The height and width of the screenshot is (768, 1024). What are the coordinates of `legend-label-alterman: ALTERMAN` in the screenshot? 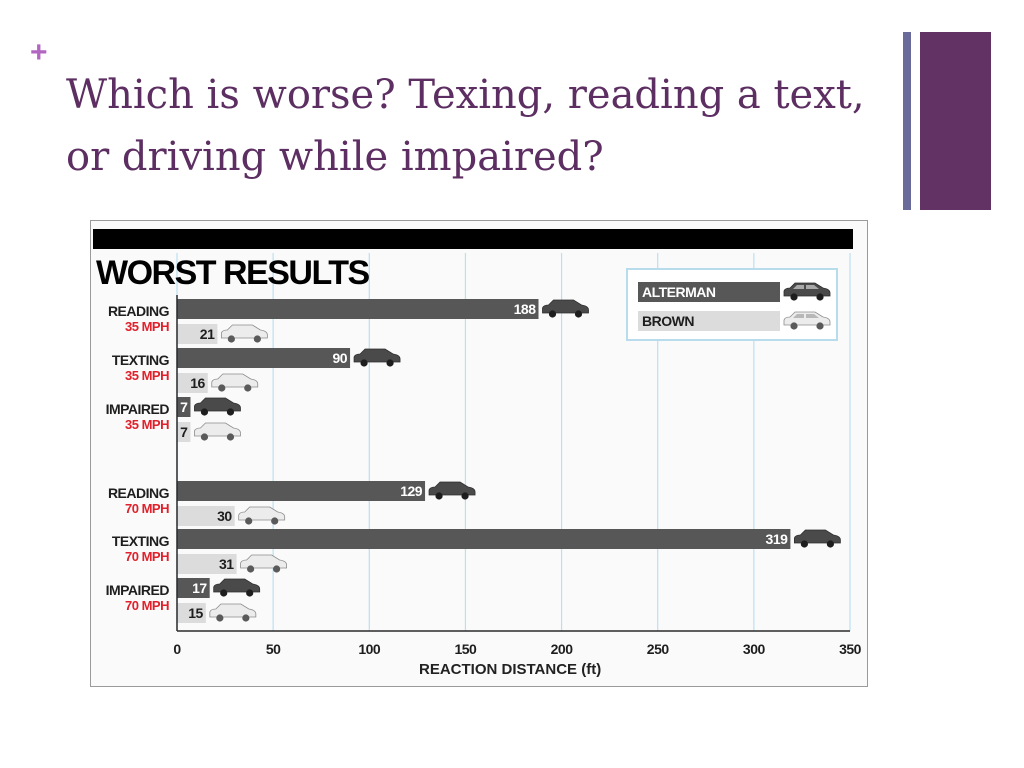 It's located at (679, 292).